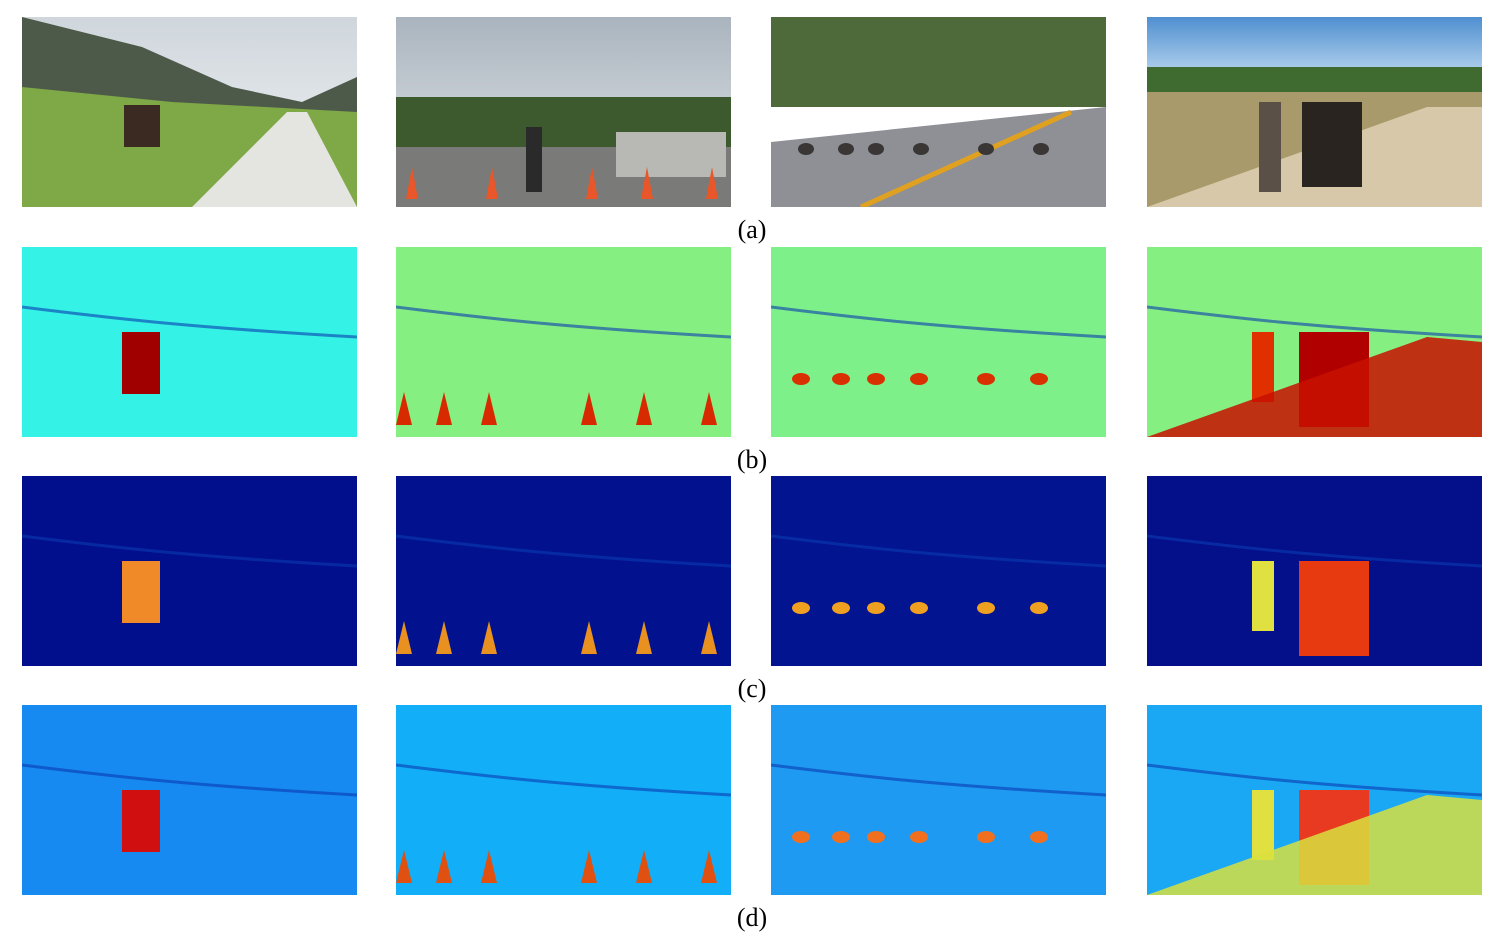 The height and width of the screenshot is (942, 1500). What do you see at coordinates (938, 62) in the screenshot?
I see `forest` at bounding box center [938, 62].